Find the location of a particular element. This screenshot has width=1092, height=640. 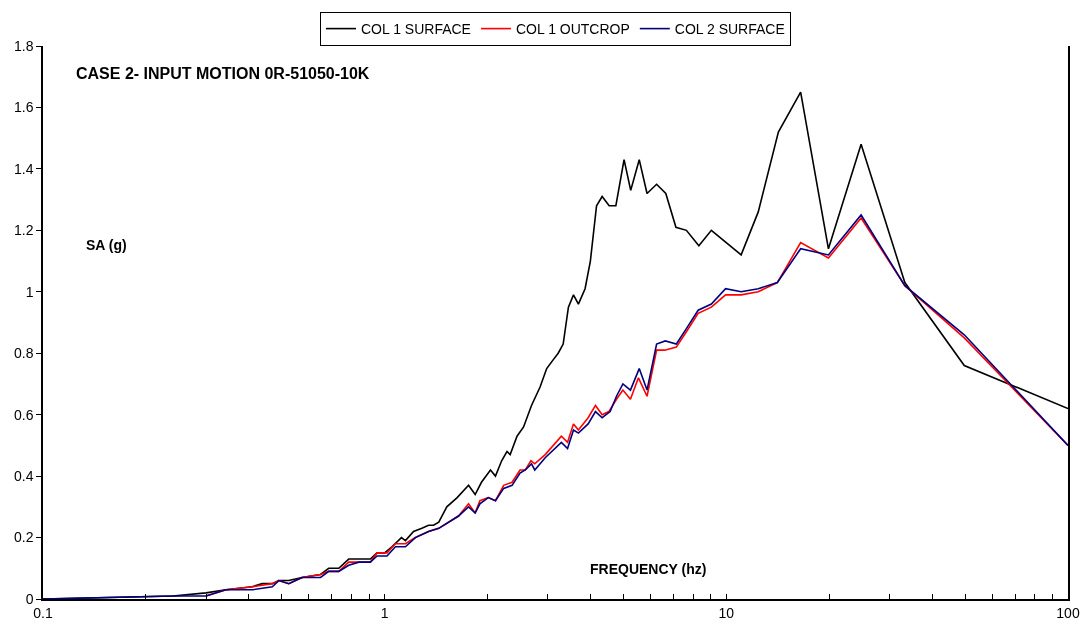

y-tick-label: 0.8 is located at coordinates (23, 353).